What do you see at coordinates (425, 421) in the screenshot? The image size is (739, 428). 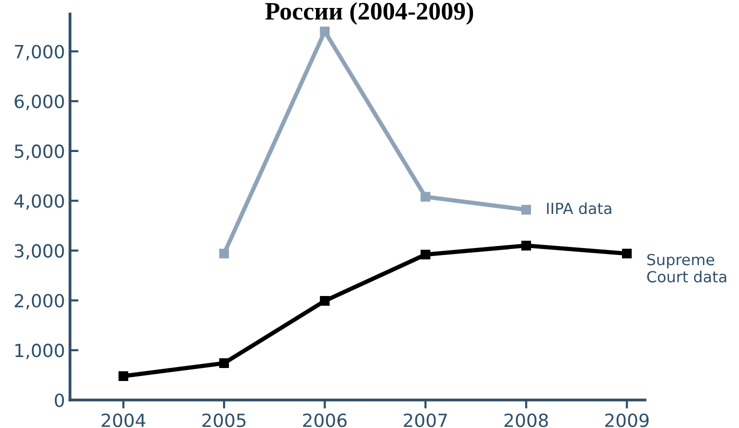 I see `x-tick-label: 2007` at bounding box center [425, 421].